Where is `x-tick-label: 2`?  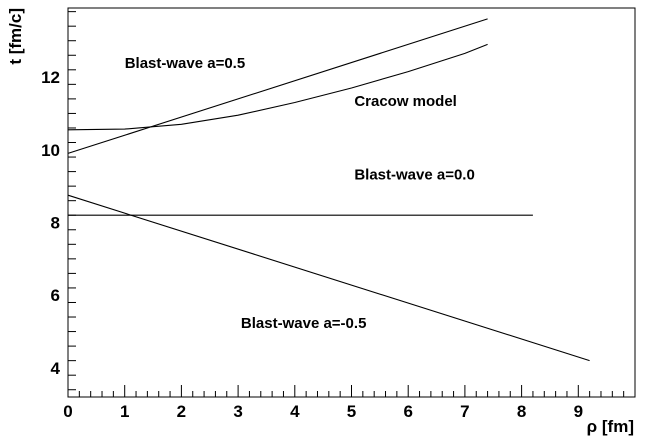 x-tick-label: 2 is located at coordinates (181, 411).